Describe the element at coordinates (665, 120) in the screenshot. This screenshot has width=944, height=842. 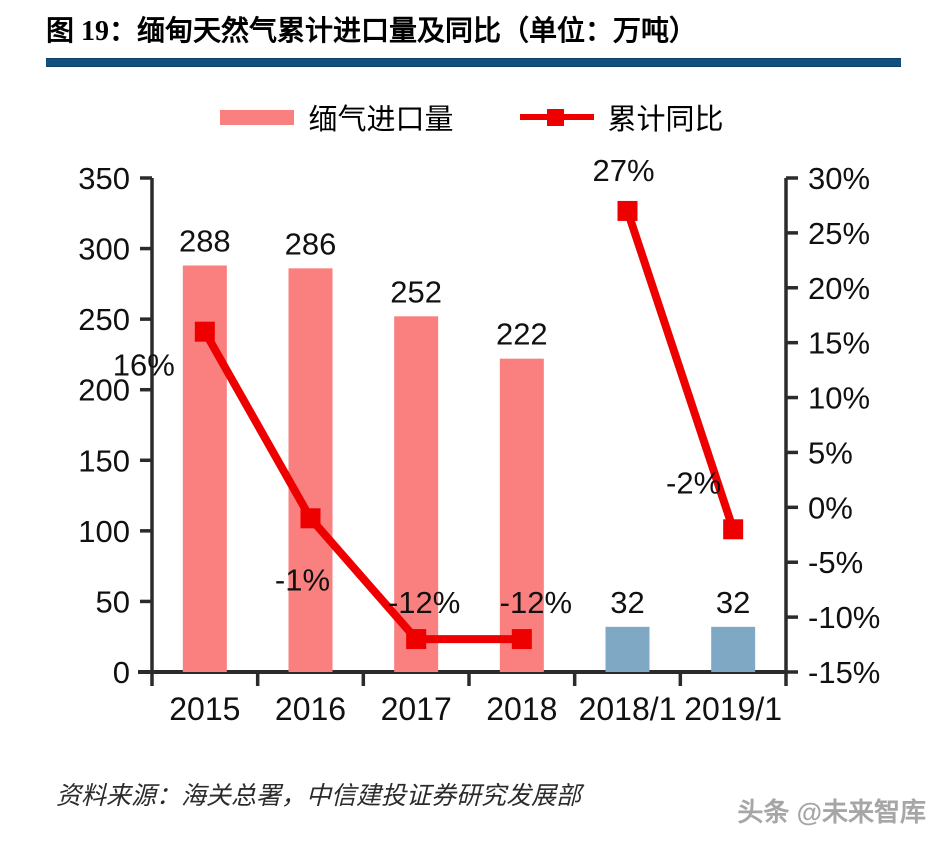
I see `legend-label-line: 累计同比` at that location.